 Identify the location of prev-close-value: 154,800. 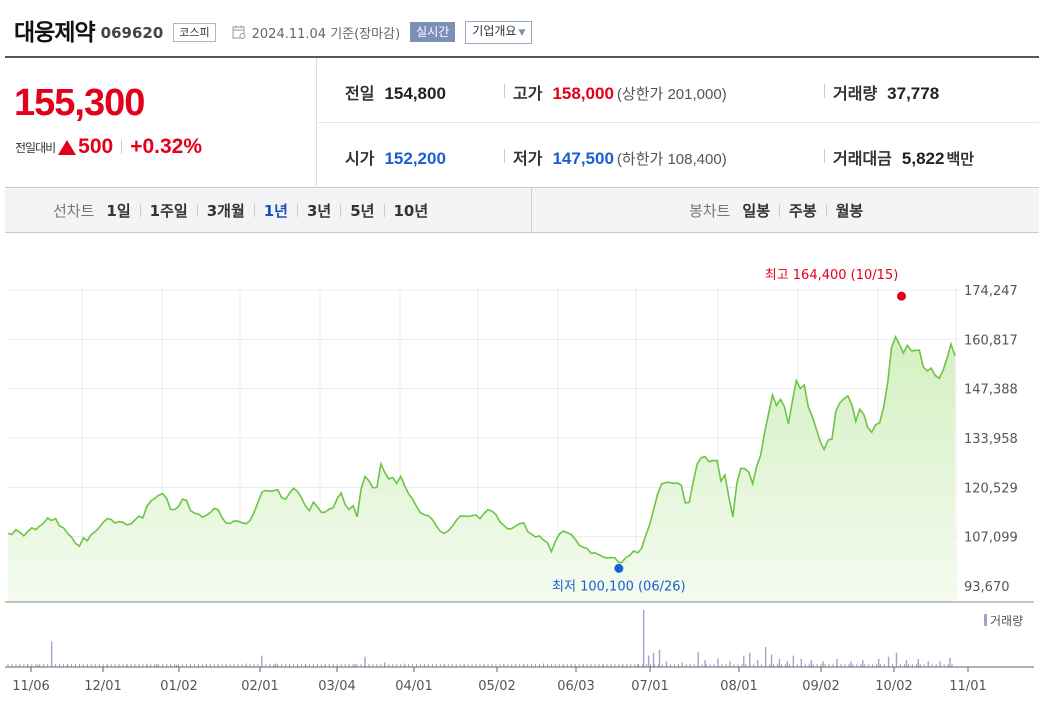
(415, 93).